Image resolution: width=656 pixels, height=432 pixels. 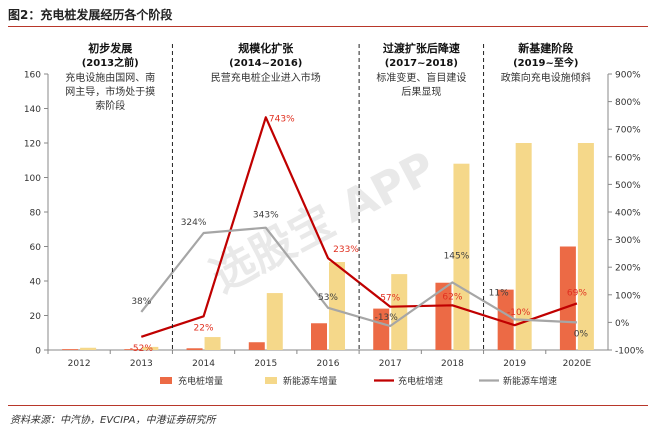 What do you see at coordinates (113, 420) in the screenshot?
I see `source-note: 资料来源：中汽协，EVCIPA，中港证券研究所` at bounding box center [113, 420].